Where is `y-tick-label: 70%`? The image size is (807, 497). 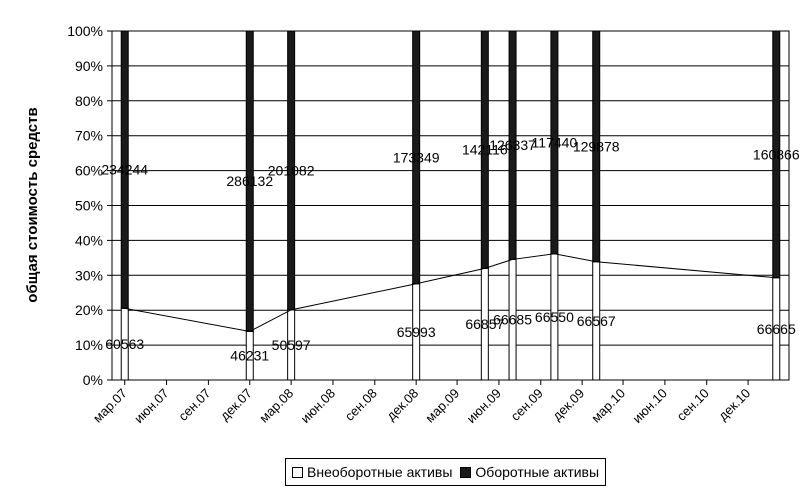
y-tick-label: 70% is located at coordinates (89, 136).